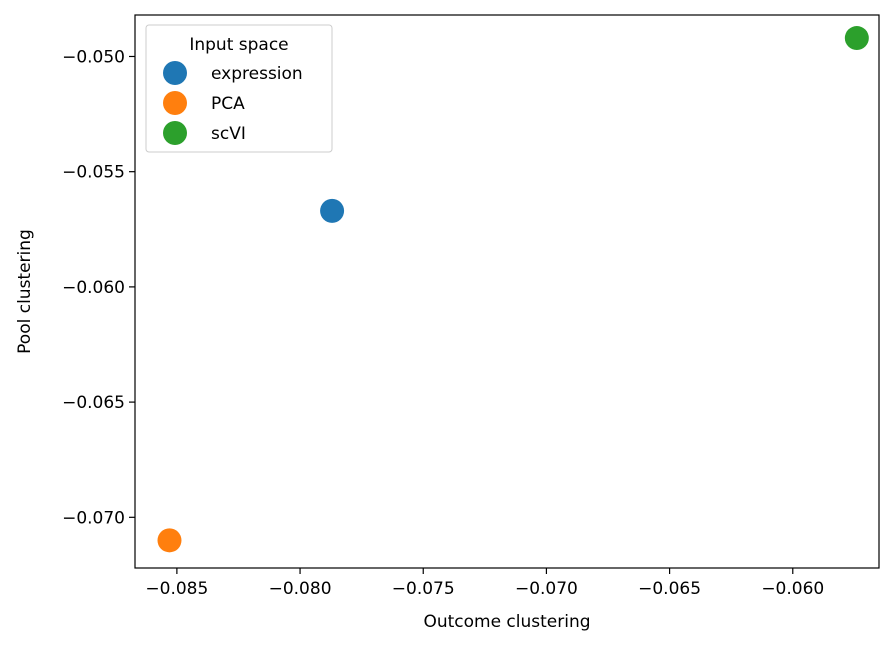 The image size is (894, 647). Describe the element at coordinates (484, 583) in the screenshot. I see `x-axis-ticks: −0.085 −0.080 −0.075 −0.070 −0.065 −0.060` at that location.